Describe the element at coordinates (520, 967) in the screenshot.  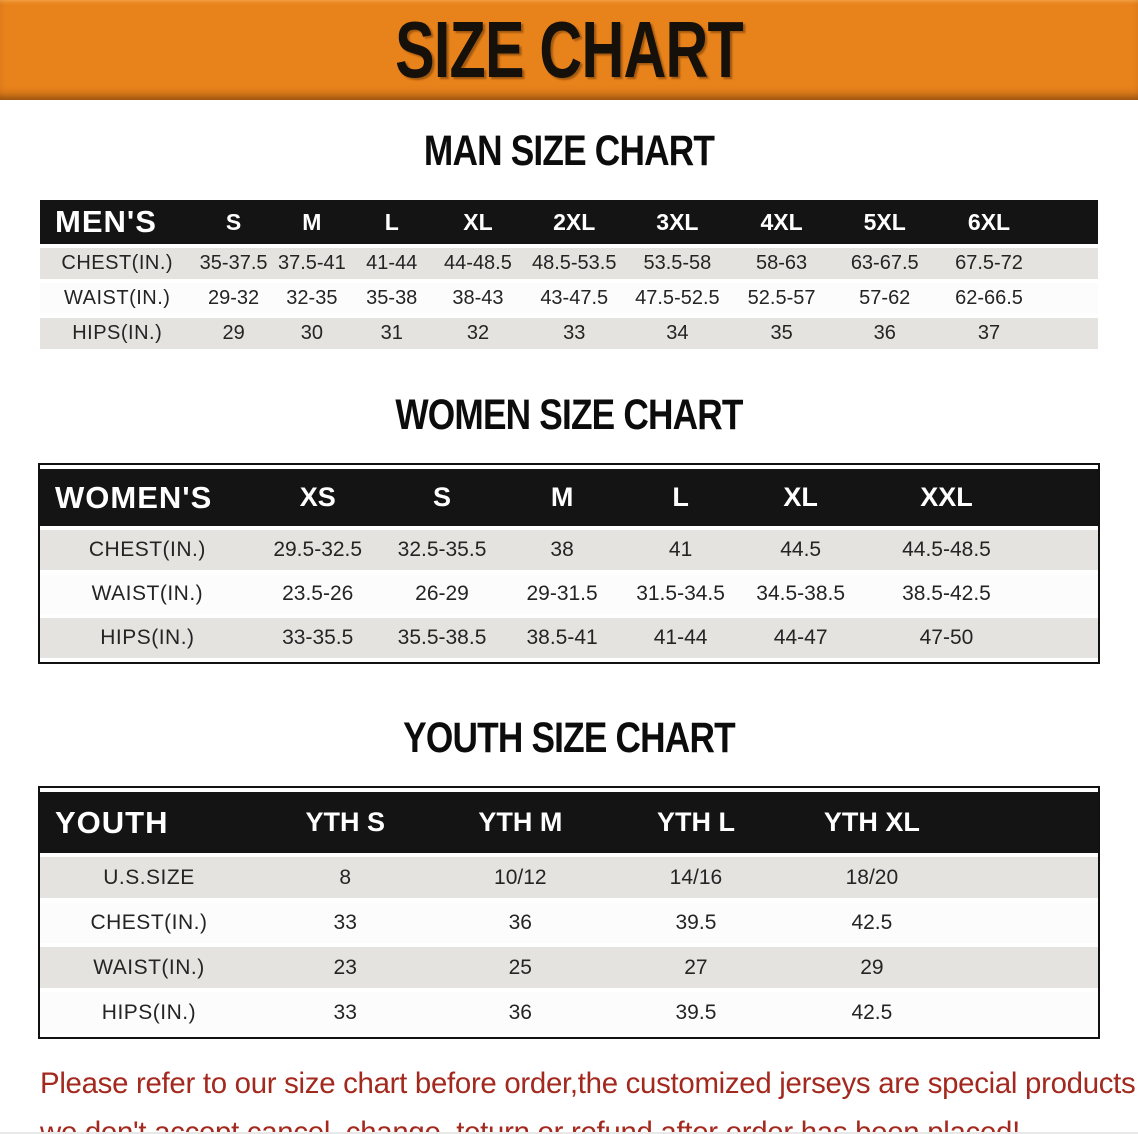
I see `measurement-value: 25` at that location.